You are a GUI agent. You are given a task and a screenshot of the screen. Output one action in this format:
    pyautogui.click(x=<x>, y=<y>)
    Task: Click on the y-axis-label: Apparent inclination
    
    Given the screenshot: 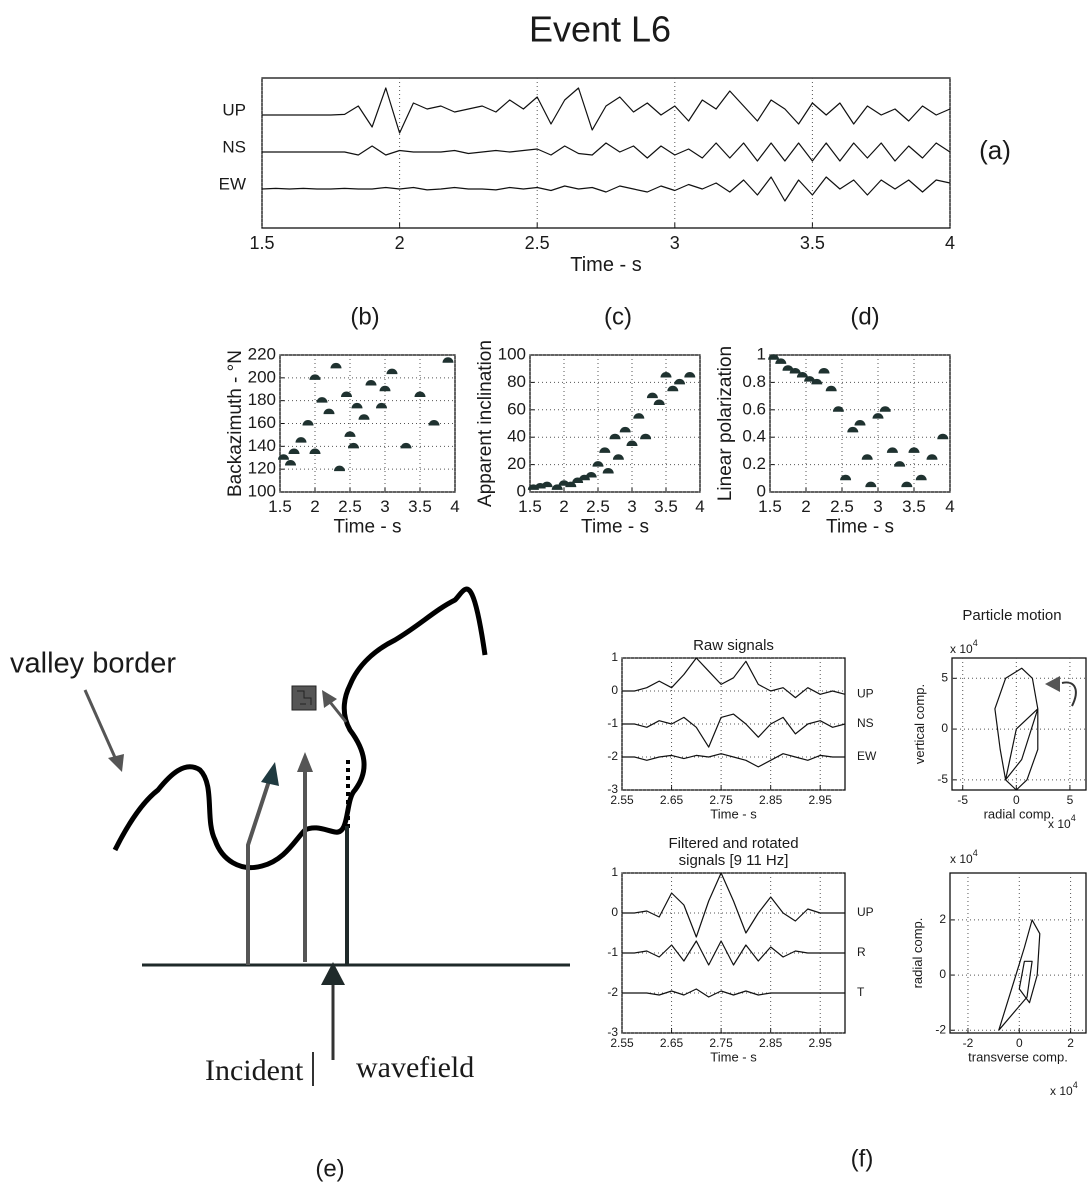 What is the action you would take?
    pyautogui.click(x=485, y=423)
    